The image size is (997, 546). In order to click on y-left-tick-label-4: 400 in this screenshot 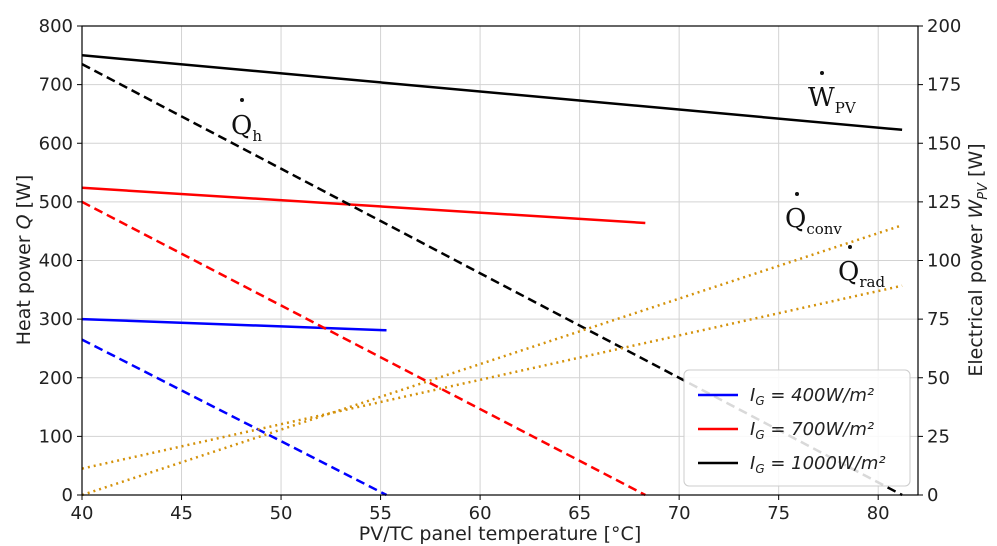, I will do `click(56, 261)`.